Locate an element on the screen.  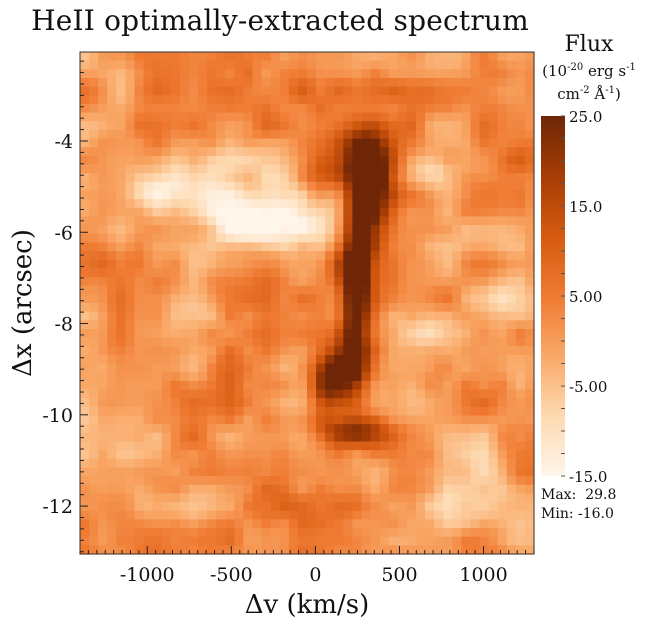
y-tick-label: -12 is located at coordinates (57, 507).